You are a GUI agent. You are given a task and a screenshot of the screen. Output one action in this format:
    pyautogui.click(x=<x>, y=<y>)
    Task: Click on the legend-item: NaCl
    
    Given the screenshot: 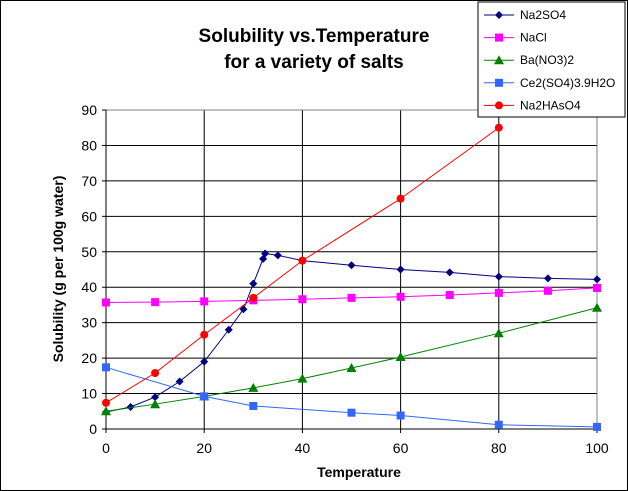 What is the action you would take?
    pyautogui.click(x=515, y=38)
    